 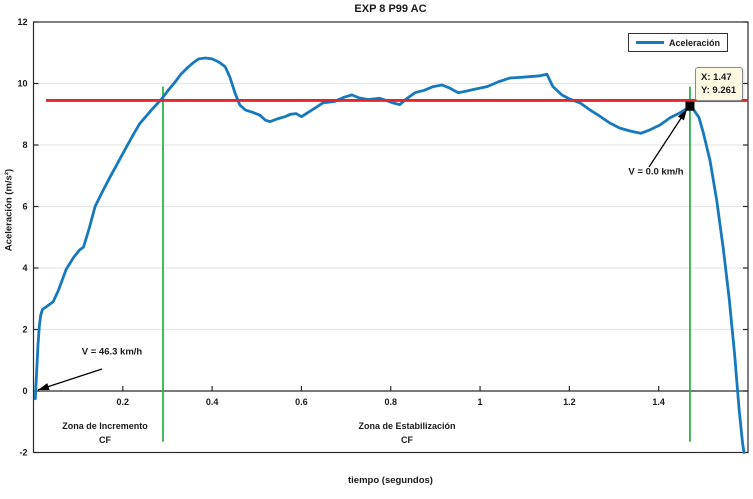 I want to click on x-tick-label: 1.4, so click(x=658, y=402).